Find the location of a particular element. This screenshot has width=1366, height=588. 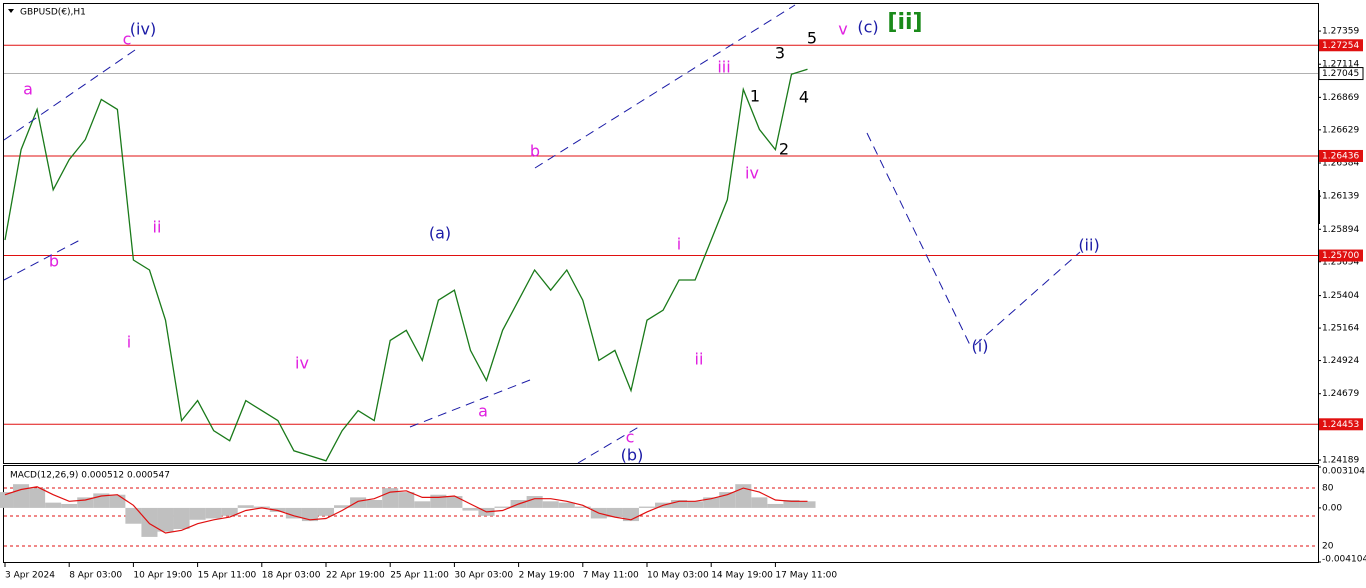

y-tick-label: 1.26139 is located at coordinates (1340, 197).